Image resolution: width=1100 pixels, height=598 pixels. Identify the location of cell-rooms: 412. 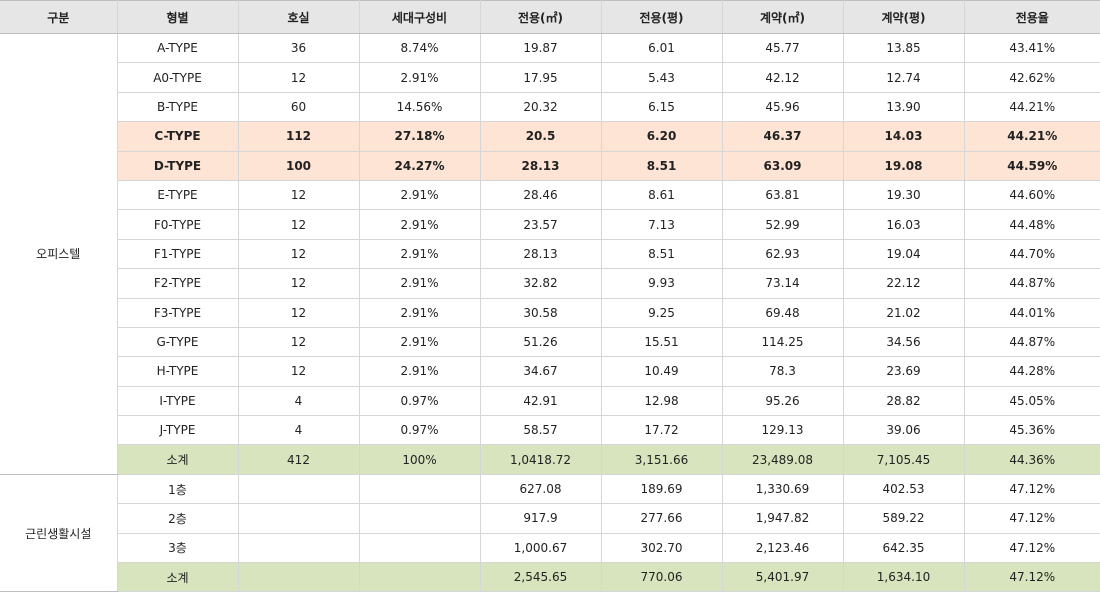
(299, 459).